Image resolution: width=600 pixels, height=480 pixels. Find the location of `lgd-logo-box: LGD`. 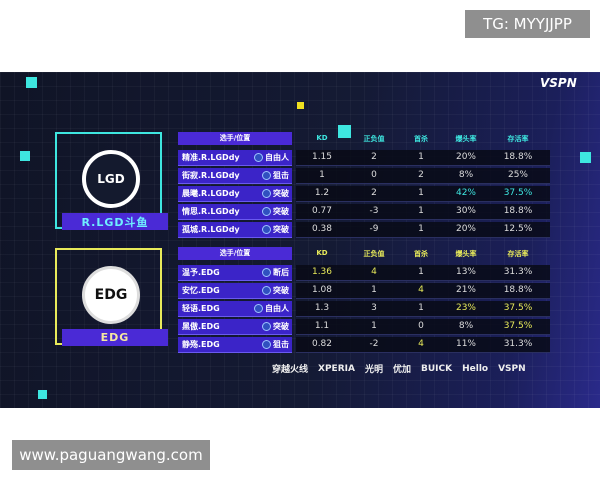

lgd-logo-box: LGD is located at coordinates (108, 180).